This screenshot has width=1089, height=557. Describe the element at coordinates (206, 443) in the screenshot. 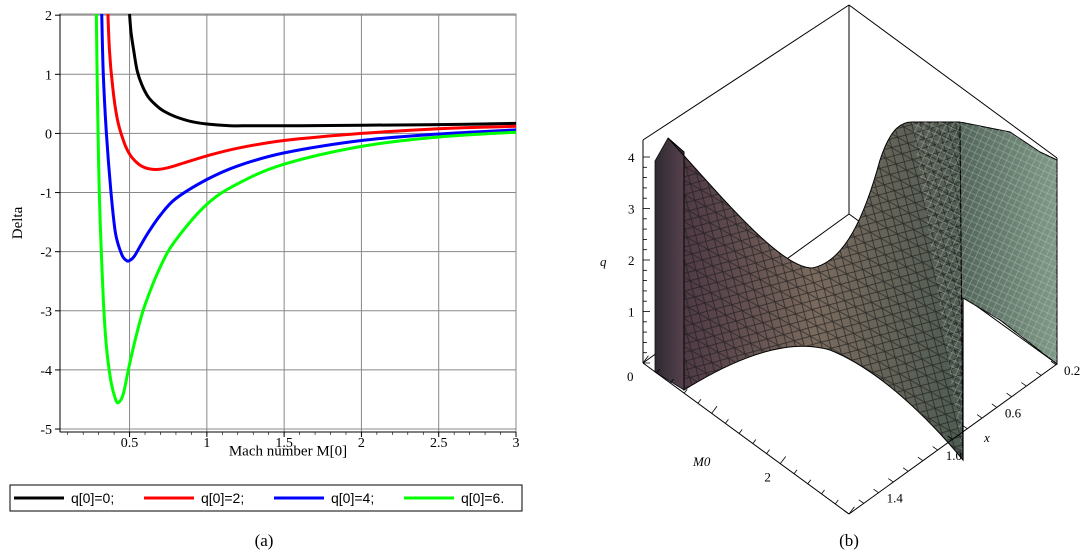

I see `x-tick-label: 1` at that location.